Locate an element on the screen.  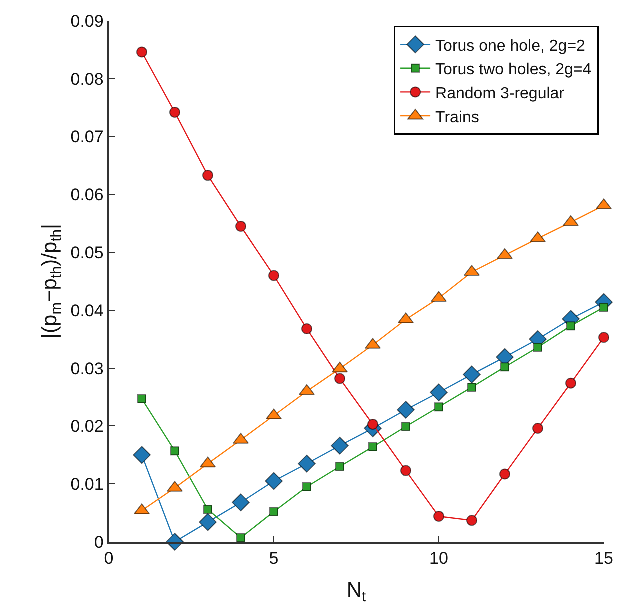
x-tick-label: 10 is located at coordinates (439, 558).